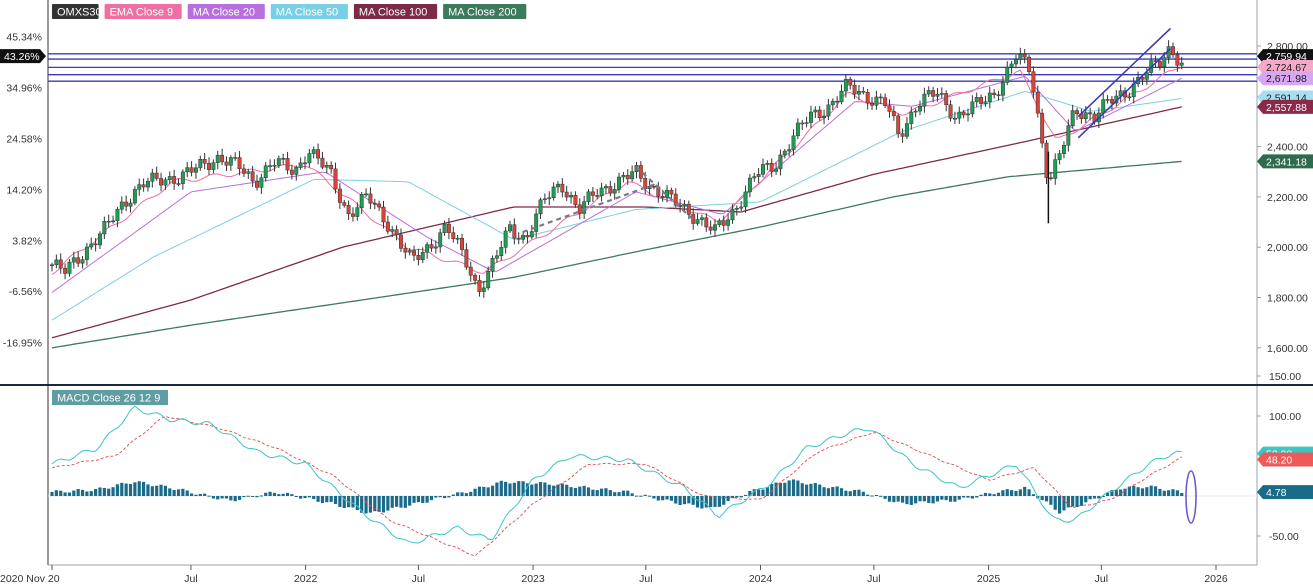 Image resolution: width=1313 pixels, height=587 pixels. Describe the element at coordinates (142, 13) in the screenshot. I see `legend-label-1: EMA Close 9` at that location.